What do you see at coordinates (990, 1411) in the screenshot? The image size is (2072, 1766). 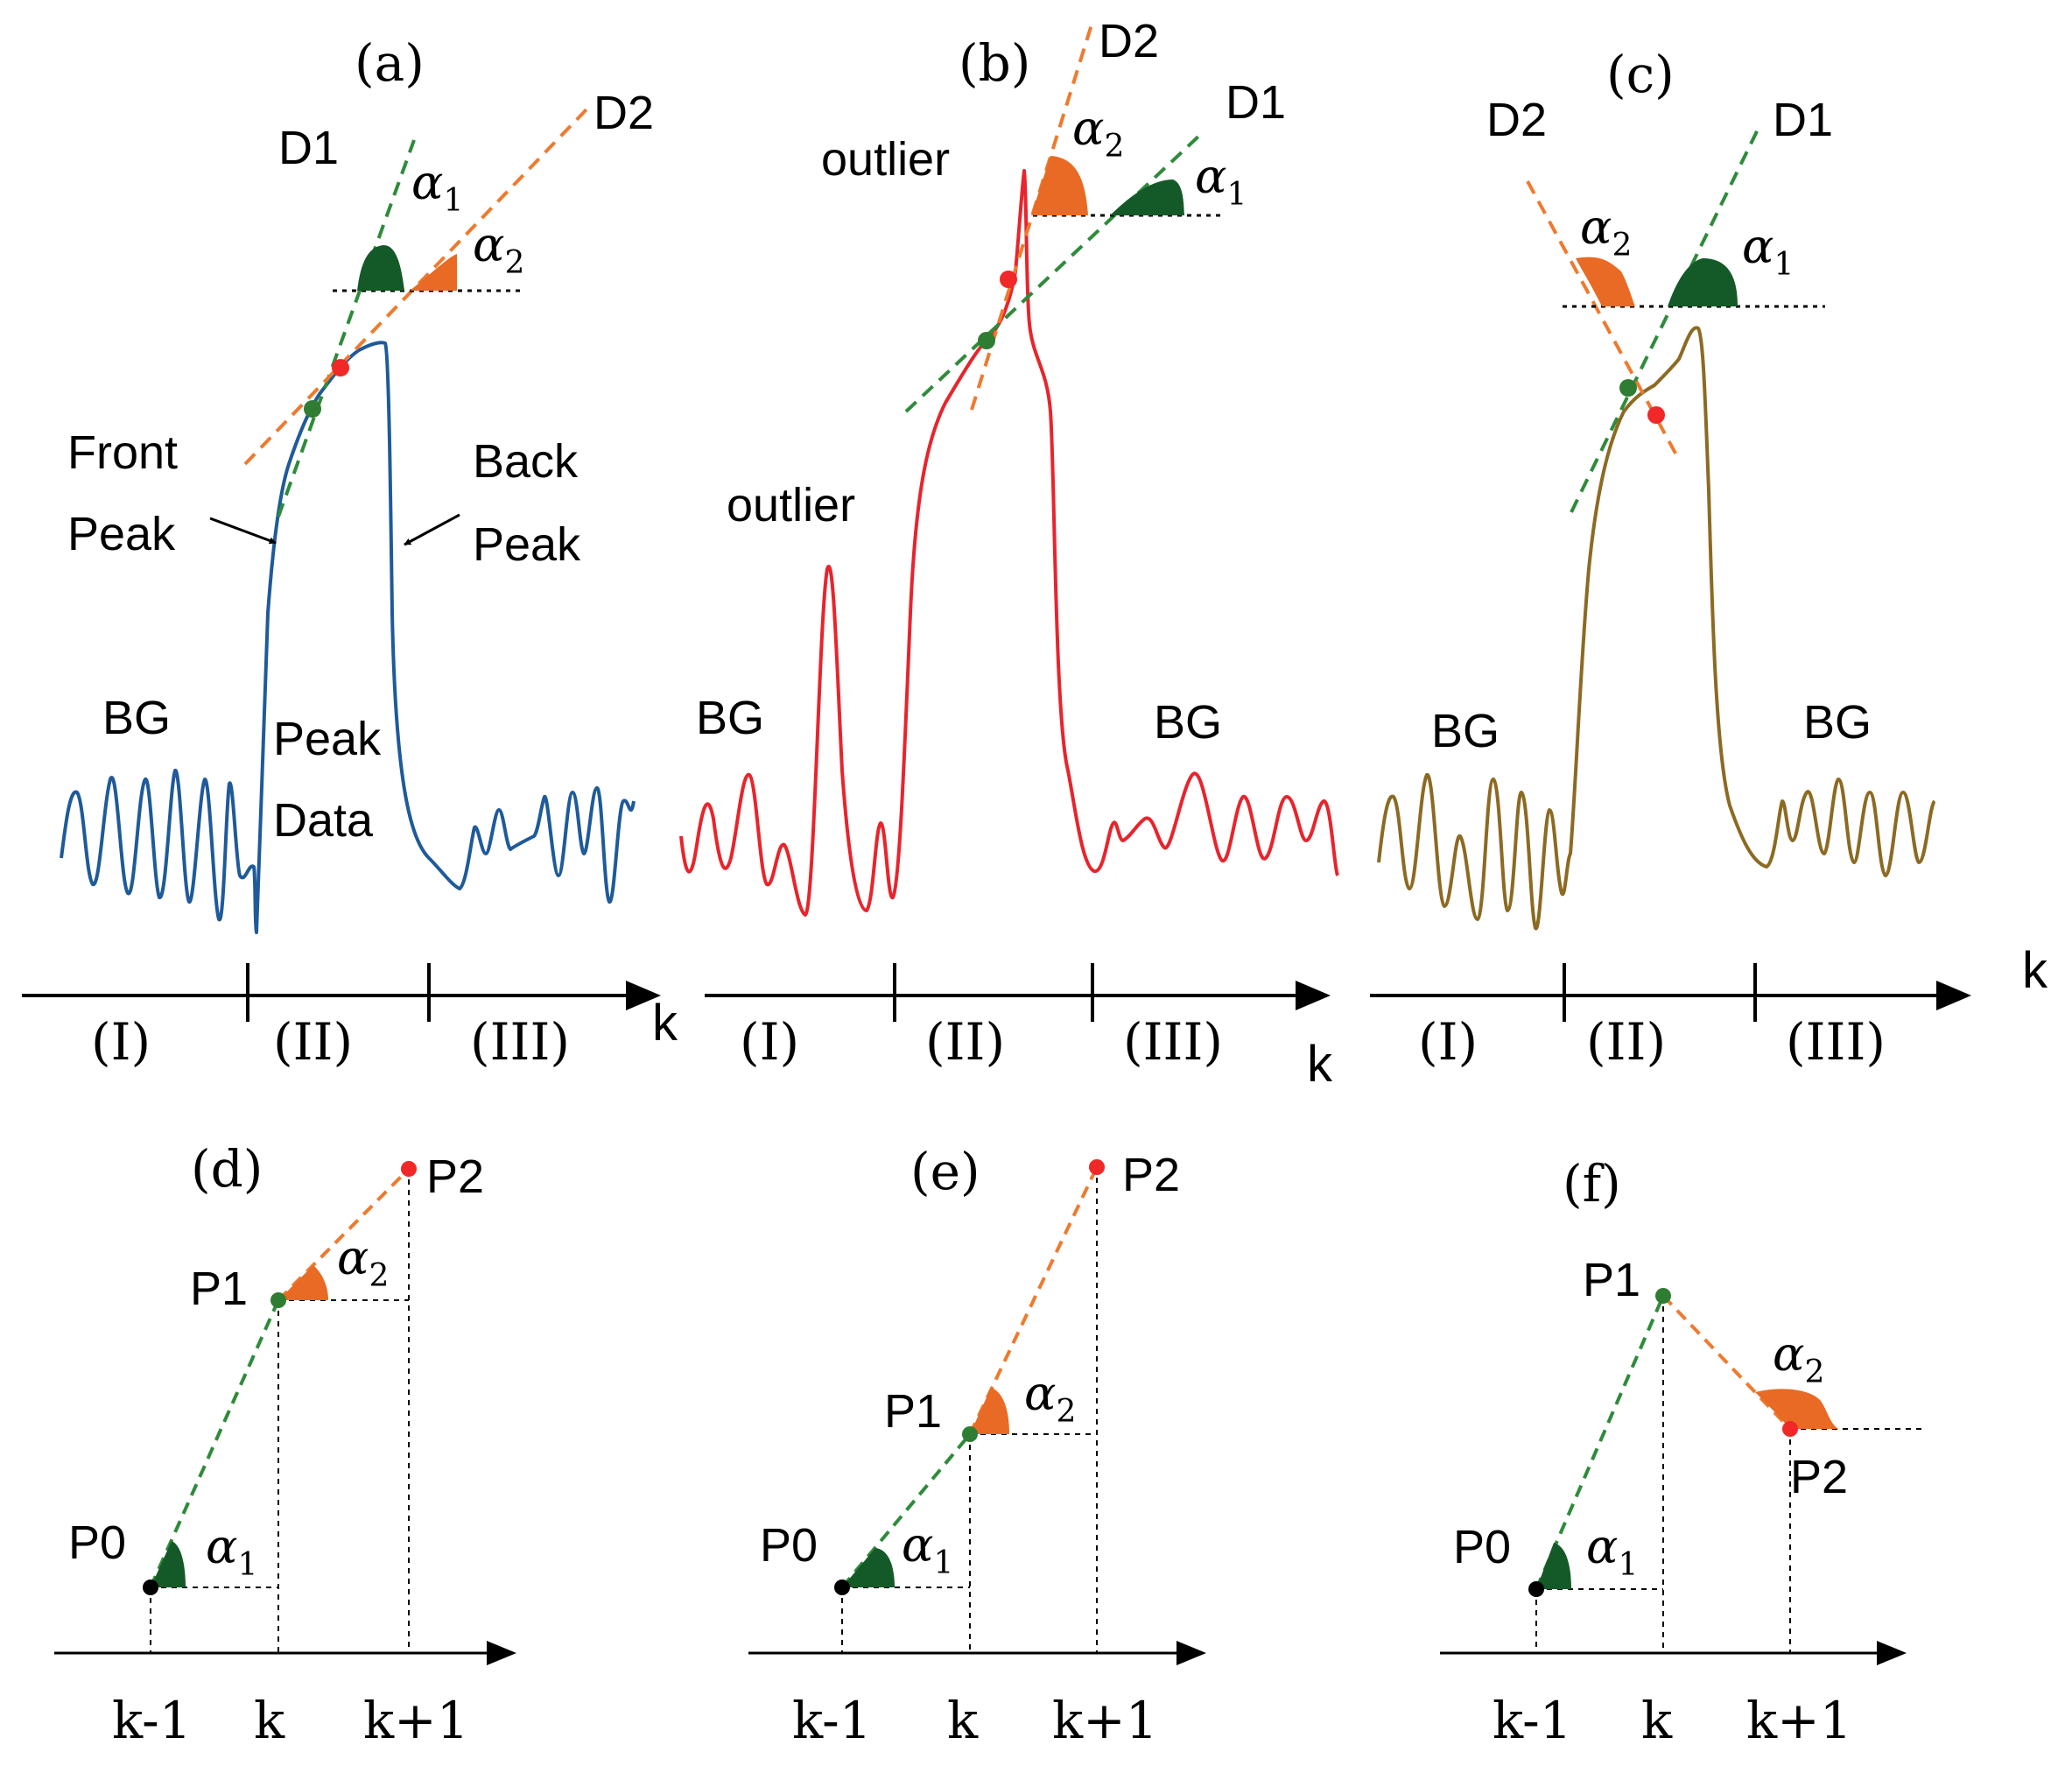 I see `panel-e-angle-alpha2-marker` at bounding box center [990, 1411].